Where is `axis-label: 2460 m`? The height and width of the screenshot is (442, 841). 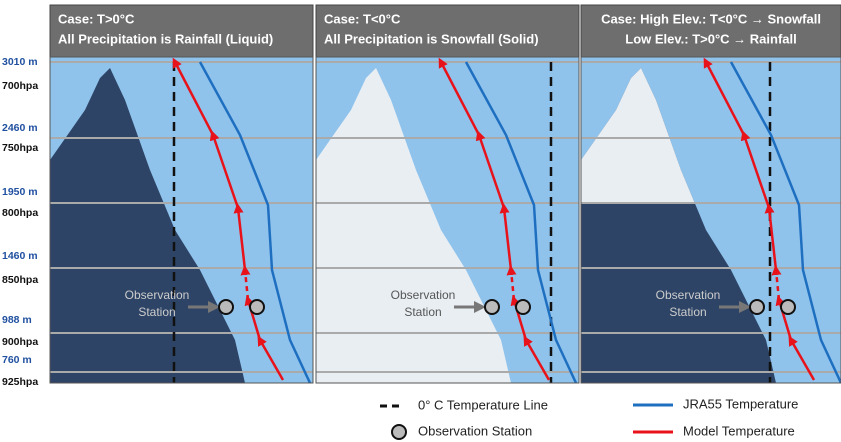
axis-label: 2460 m is located at coordinates (20, 128).